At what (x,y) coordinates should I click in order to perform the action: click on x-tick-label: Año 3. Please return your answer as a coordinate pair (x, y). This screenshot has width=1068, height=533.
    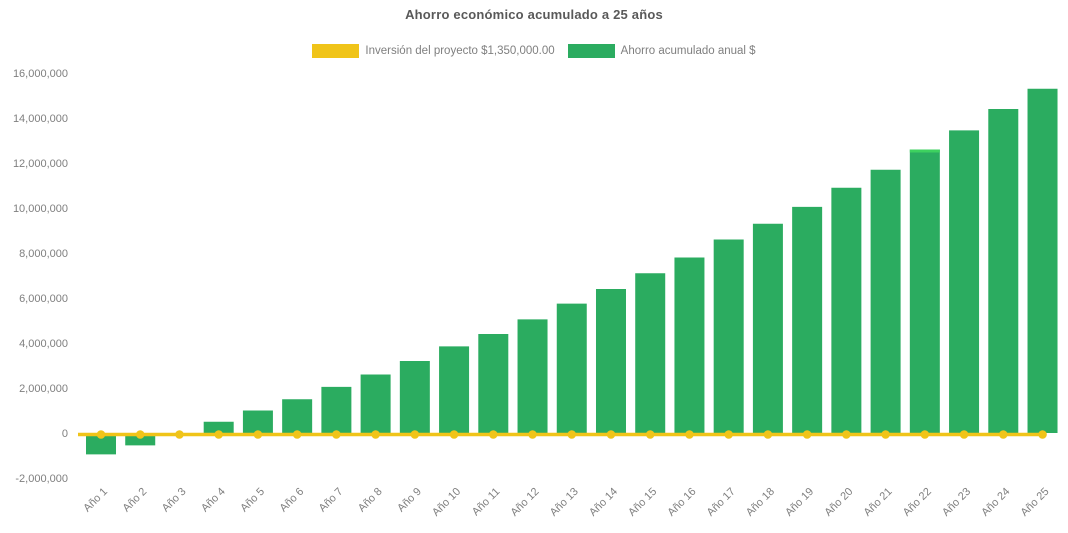
    Looking at the image, I should click on (174, 500).